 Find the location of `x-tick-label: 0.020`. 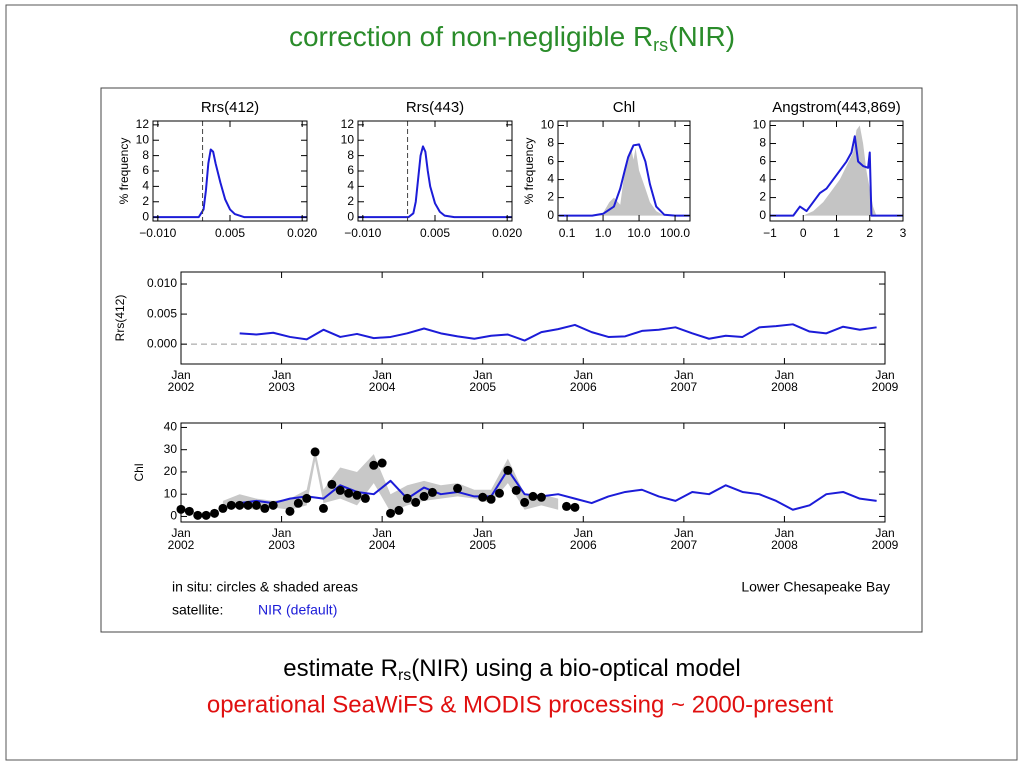

x-tick-label: 0.020 is located at coordinates (302, 233).